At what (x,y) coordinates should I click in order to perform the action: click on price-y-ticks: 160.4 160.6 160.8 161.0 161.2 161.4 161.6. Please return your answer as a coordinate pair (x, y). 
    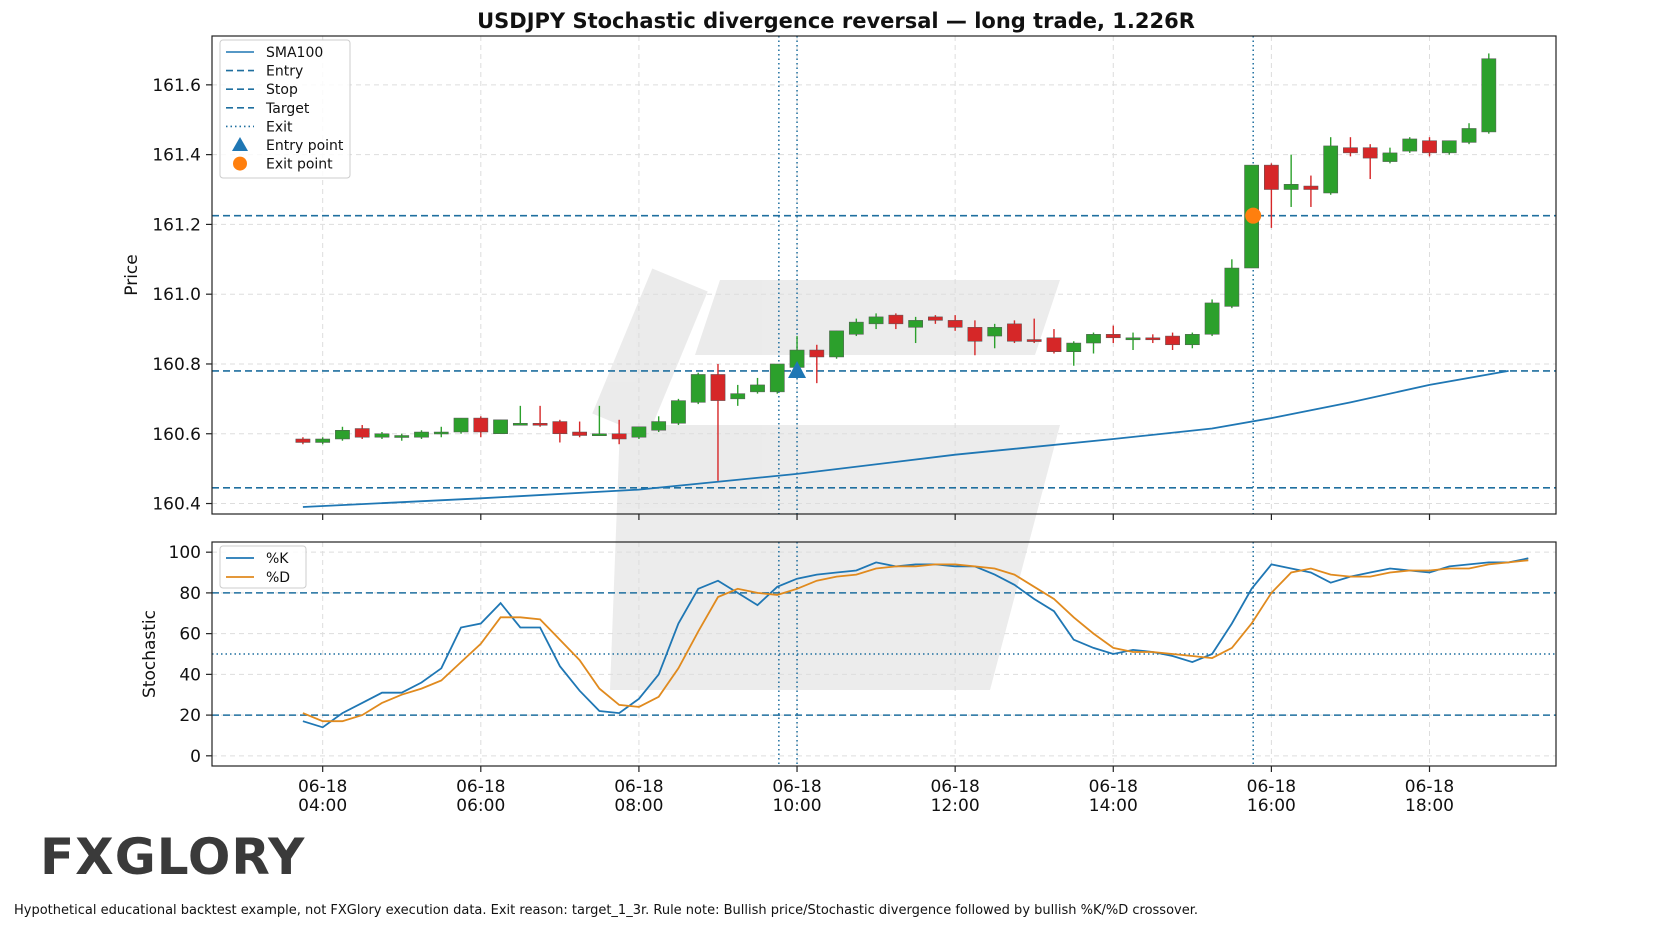
    Looking at the image, I should click on (182, 295).